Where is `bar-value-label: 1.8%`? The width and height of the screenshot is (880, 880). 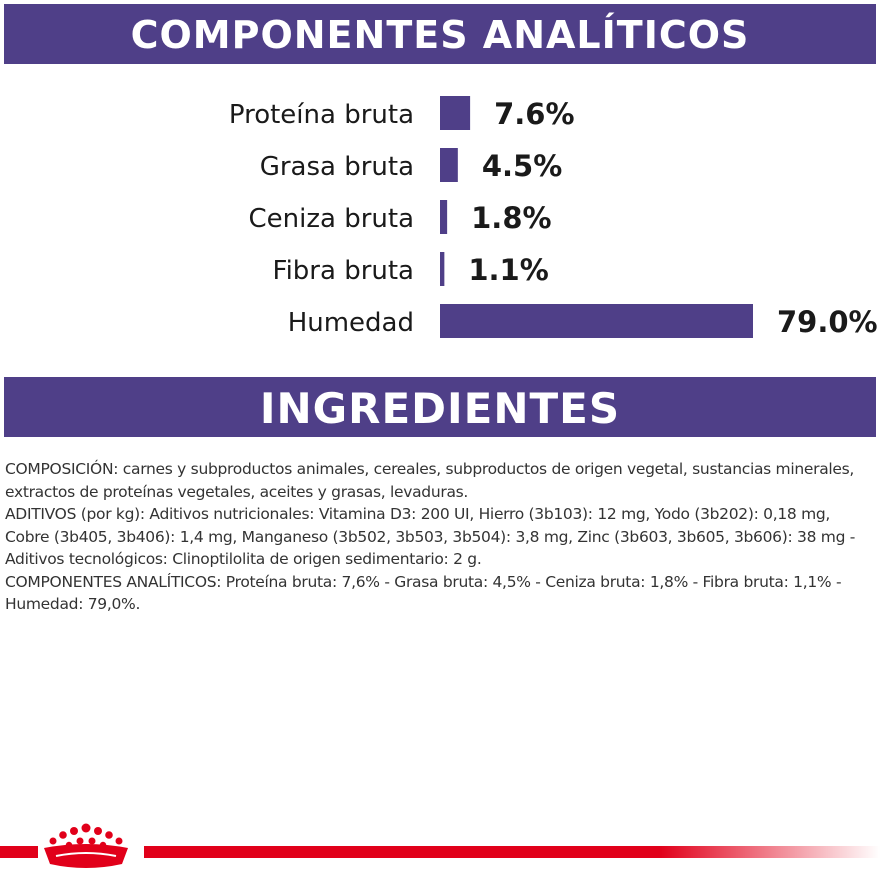
bar-value-label: 1.8% is located at coordinates (511, 218).